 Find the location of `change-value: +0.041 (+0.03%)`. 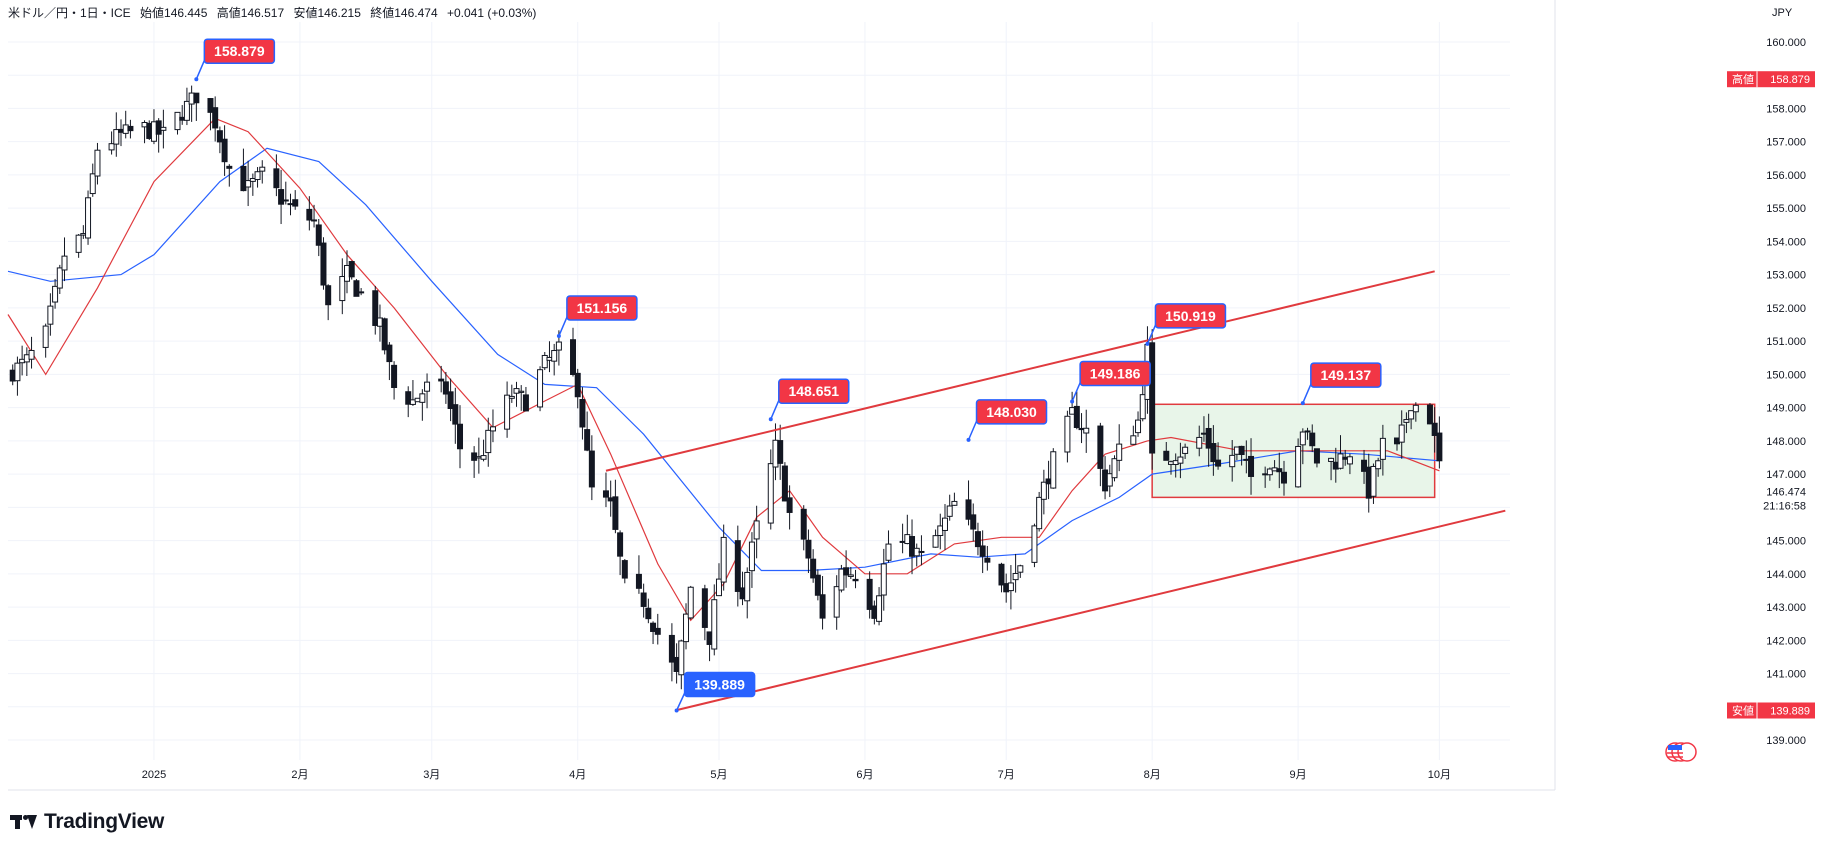

change-value: +0.041 (+0.03%) is located at coordinates (491, 13).